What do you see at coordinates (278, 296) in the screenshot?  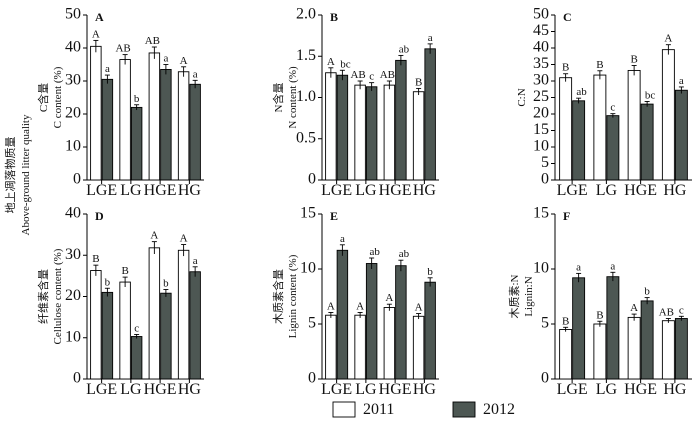 I see `y-axis-label-cn: 木质素含量` at bounding box center [278, 296].